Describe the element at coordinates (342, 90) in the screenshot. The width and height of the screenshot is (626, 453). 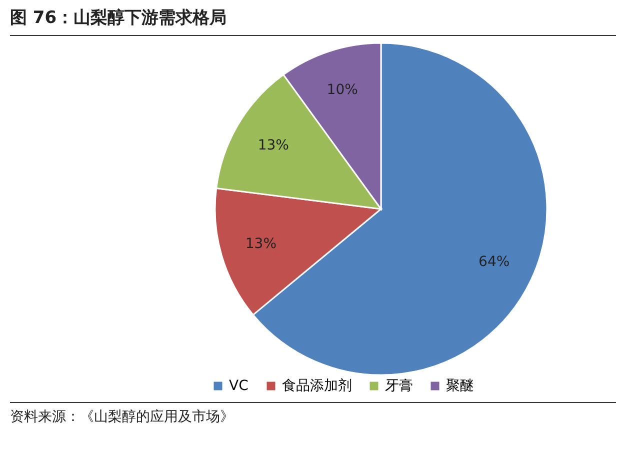
I see `data-label: 10%` at that location.